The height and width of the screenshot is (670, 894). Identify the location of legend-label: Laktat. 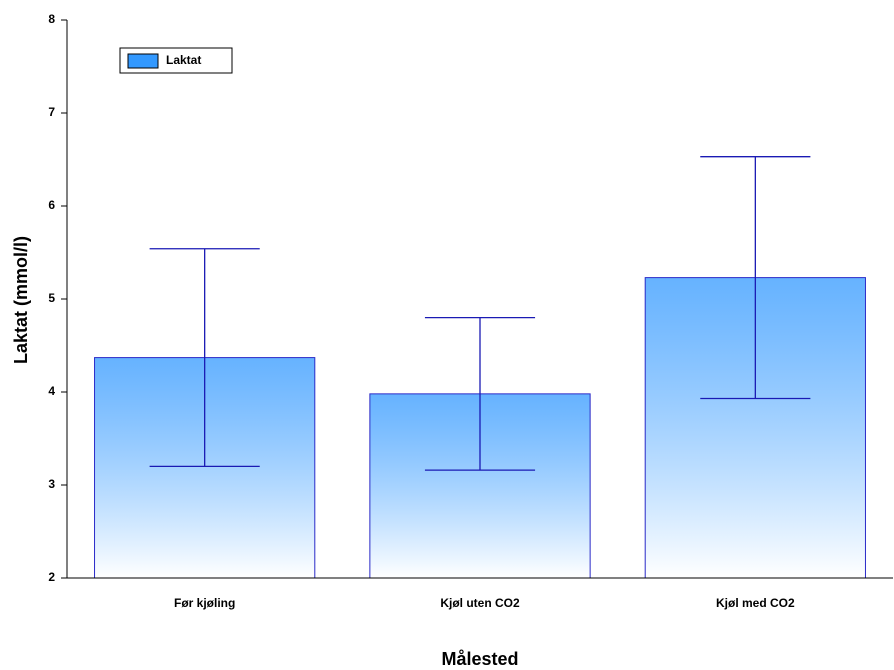
(183, 60).